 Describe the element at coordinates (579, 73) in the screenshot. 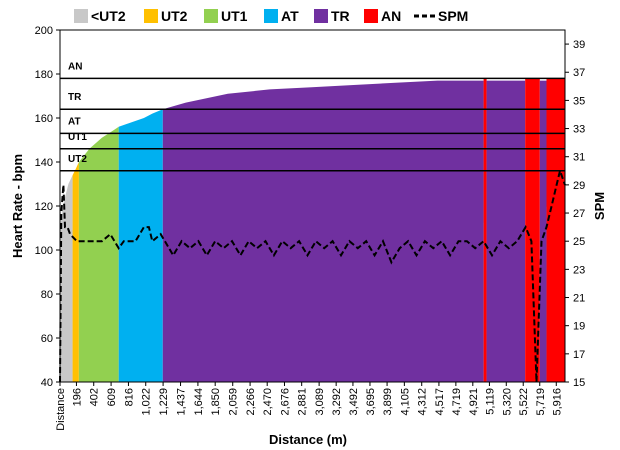

I see `y2-tick-label: 37` at that location.